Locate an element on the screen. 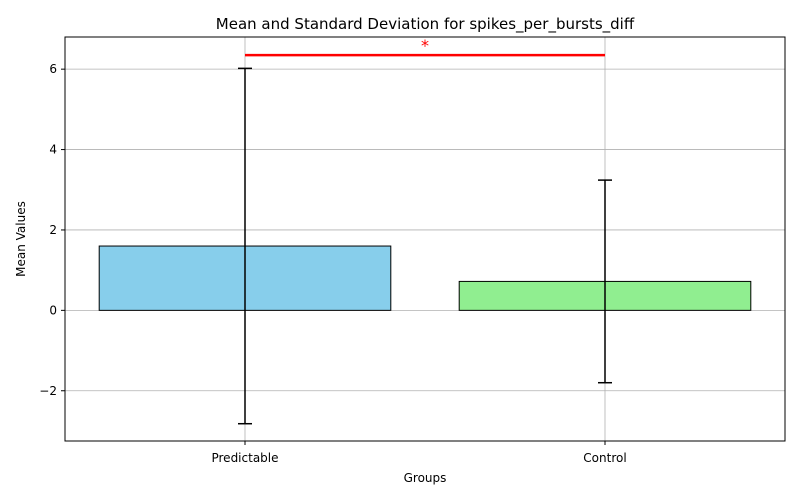  y-tick-label: 4 is located at coordinates (53, 150).